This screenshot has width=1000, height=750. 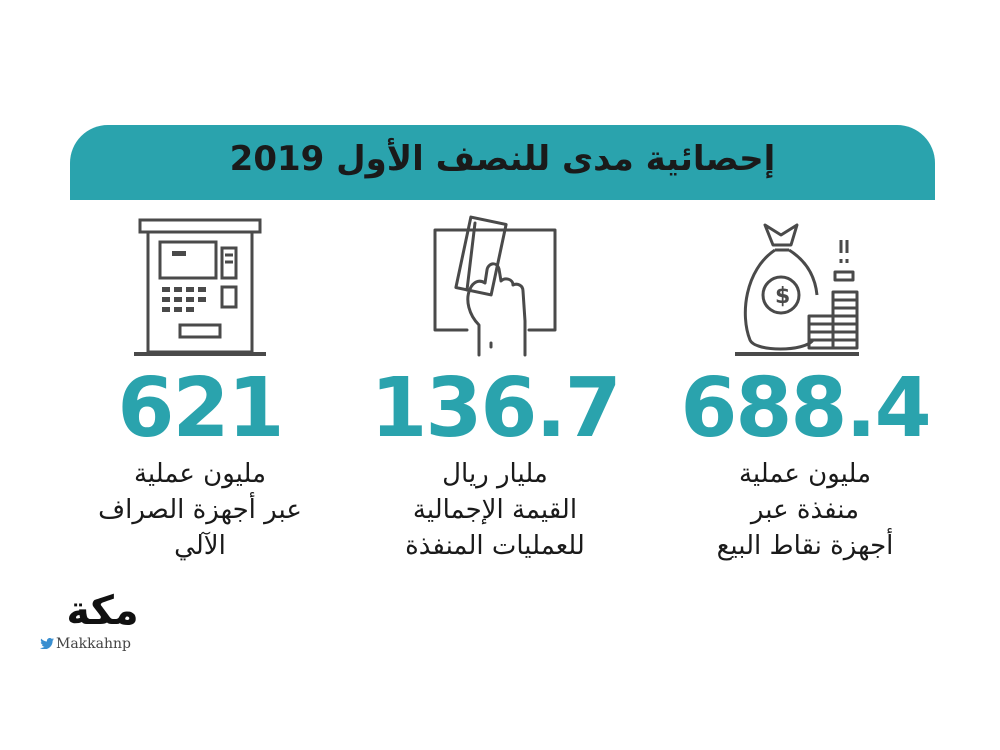 I want to click on money-bag-coins-icon: $, so click(x=797, y=289).